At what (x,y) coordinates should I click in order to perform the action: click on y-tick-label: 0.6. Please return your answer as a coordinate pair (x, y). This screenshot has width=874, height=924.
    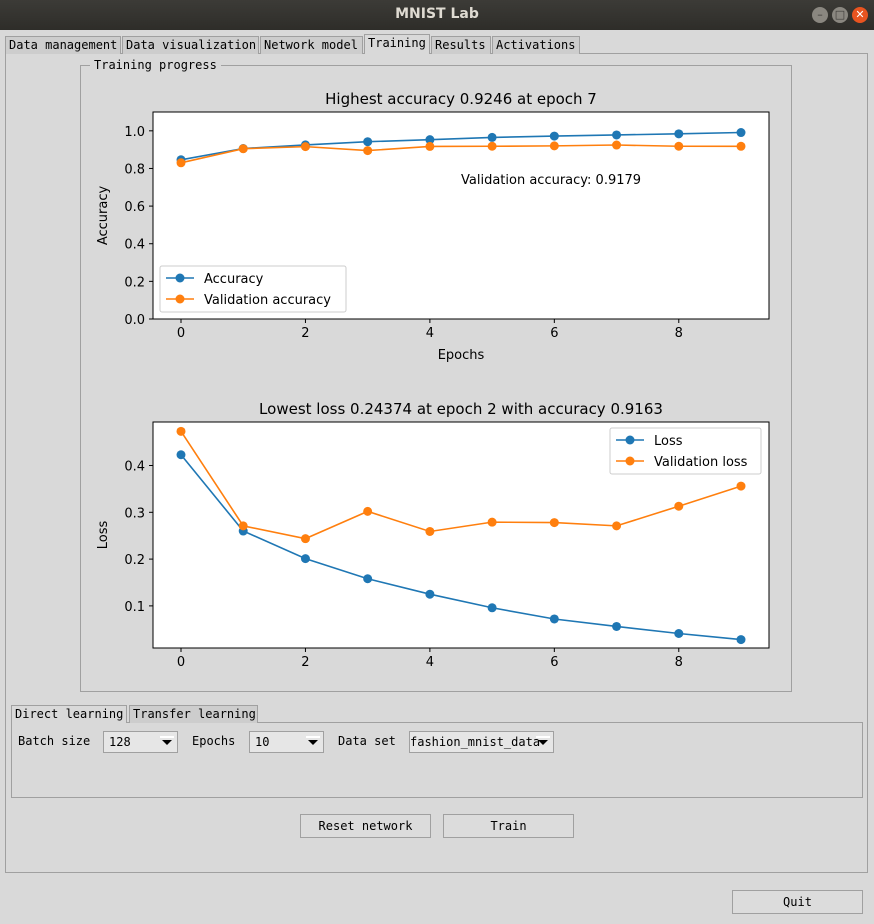
    Looking at the image, I should click on (134, 207).